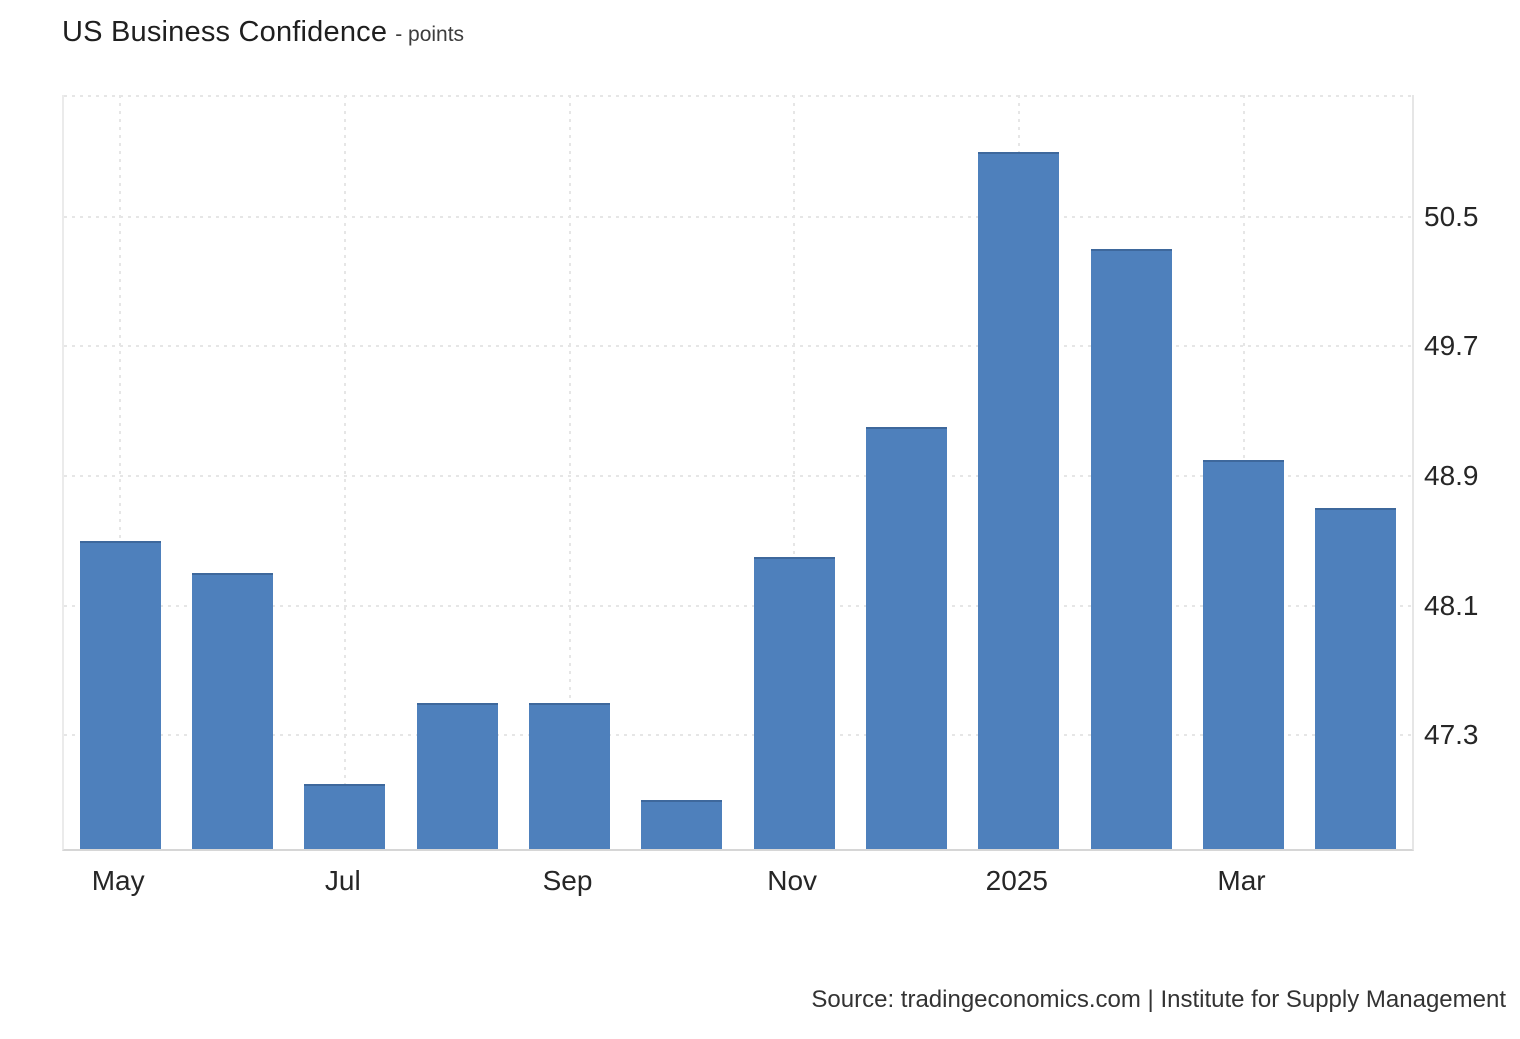 The height and width of the screenshot is (1039, 1520). Describe the element at coordinates (1016, 880) in the screenshot. I see `x-axis-tick-label: 2025` at that location.